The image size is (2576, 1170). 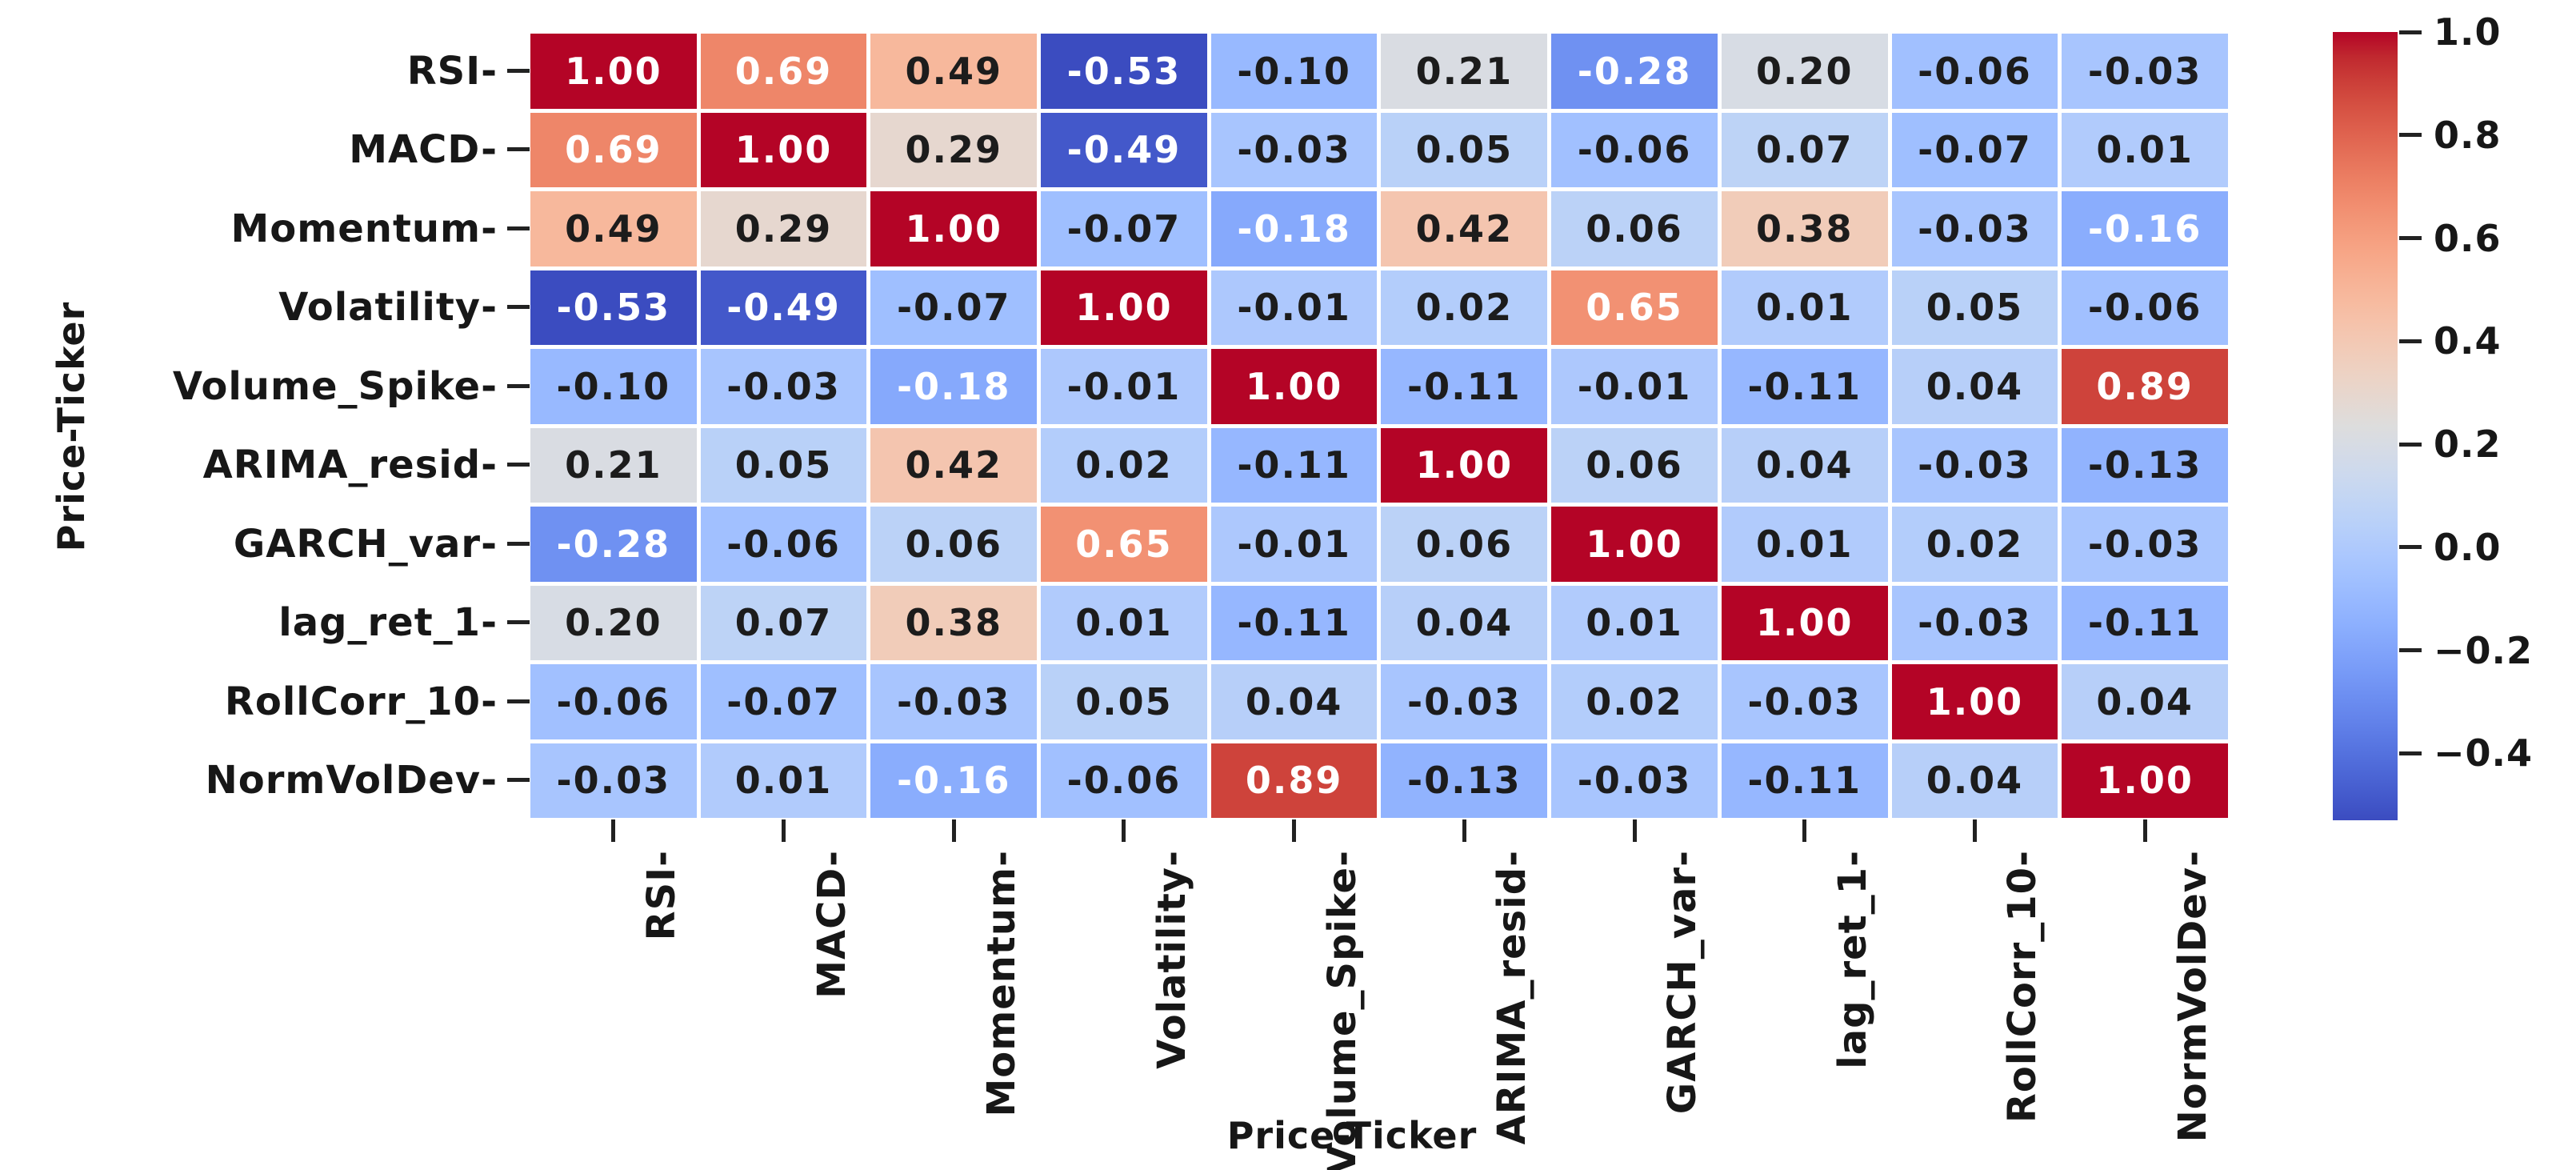 I want to click on y-tick-label: Volume_Spike-, so click(x=335, y=386).